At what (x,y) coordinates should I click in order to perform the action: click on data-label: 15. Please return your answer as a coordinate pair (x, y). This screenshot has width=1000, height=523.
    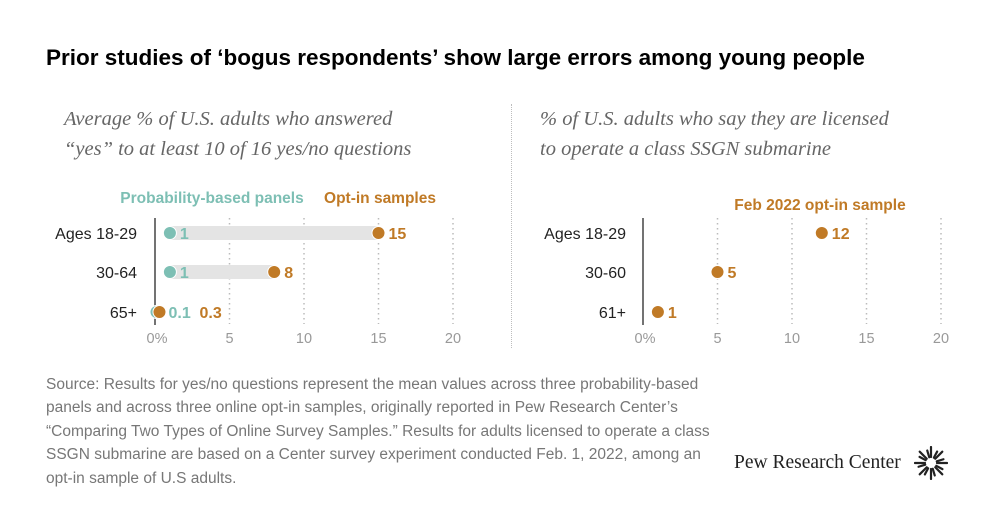
    Looking at the image, I should click on (398, 234).